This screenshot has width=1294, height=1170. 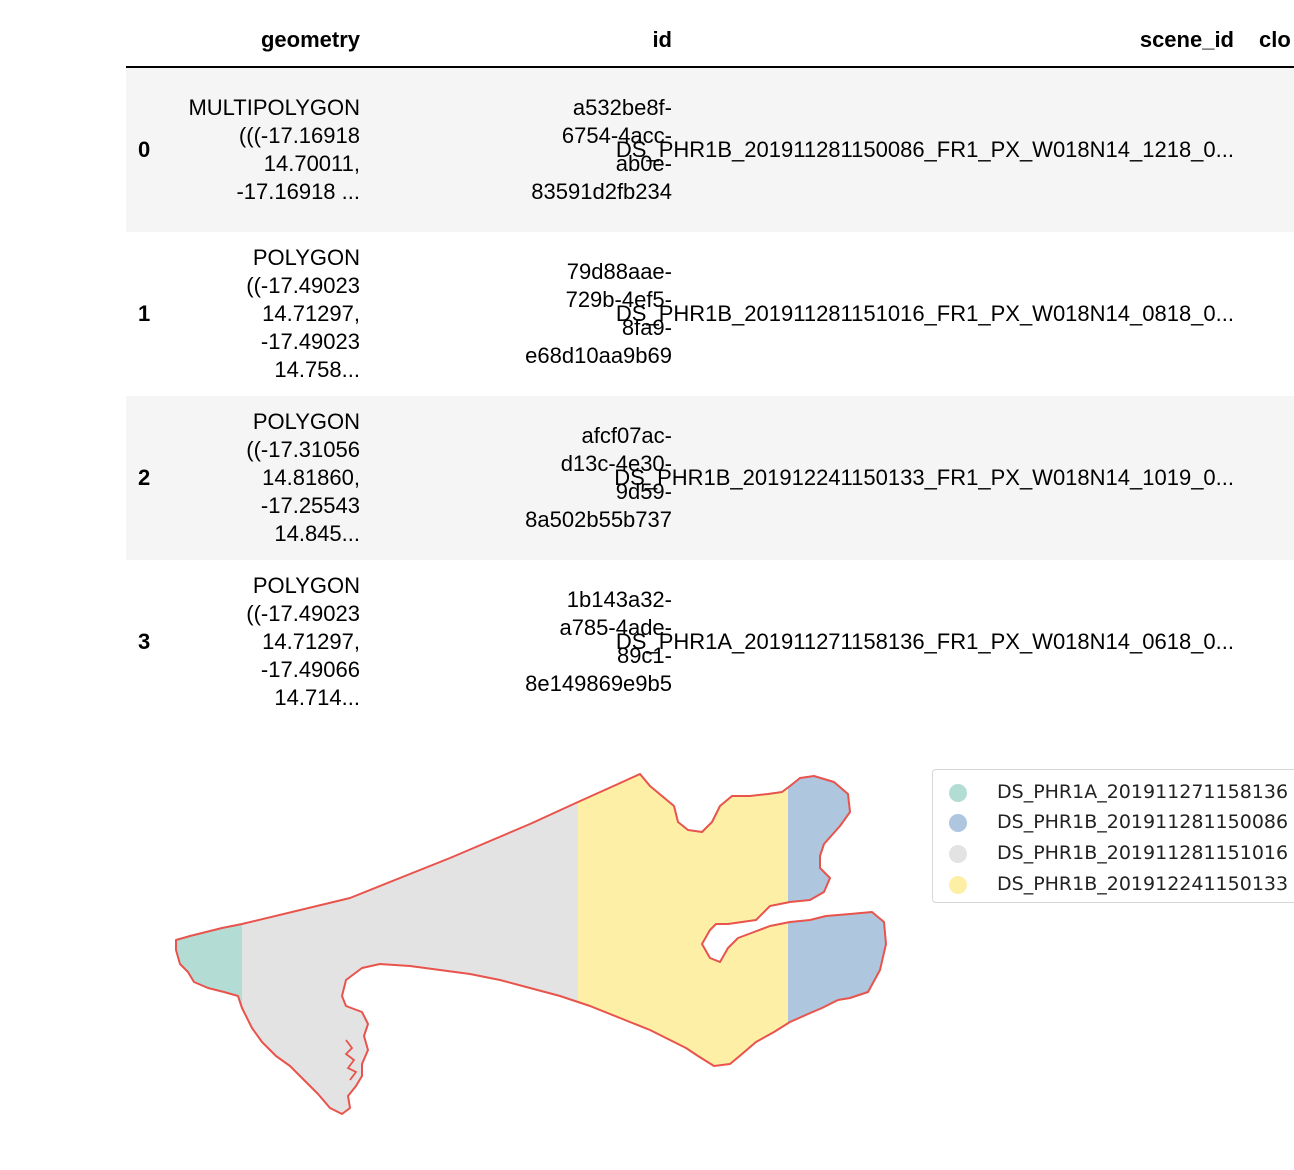 I want to click on legend-label: DS_PHR1B_201911281151016, so click(x=1143, y=853).